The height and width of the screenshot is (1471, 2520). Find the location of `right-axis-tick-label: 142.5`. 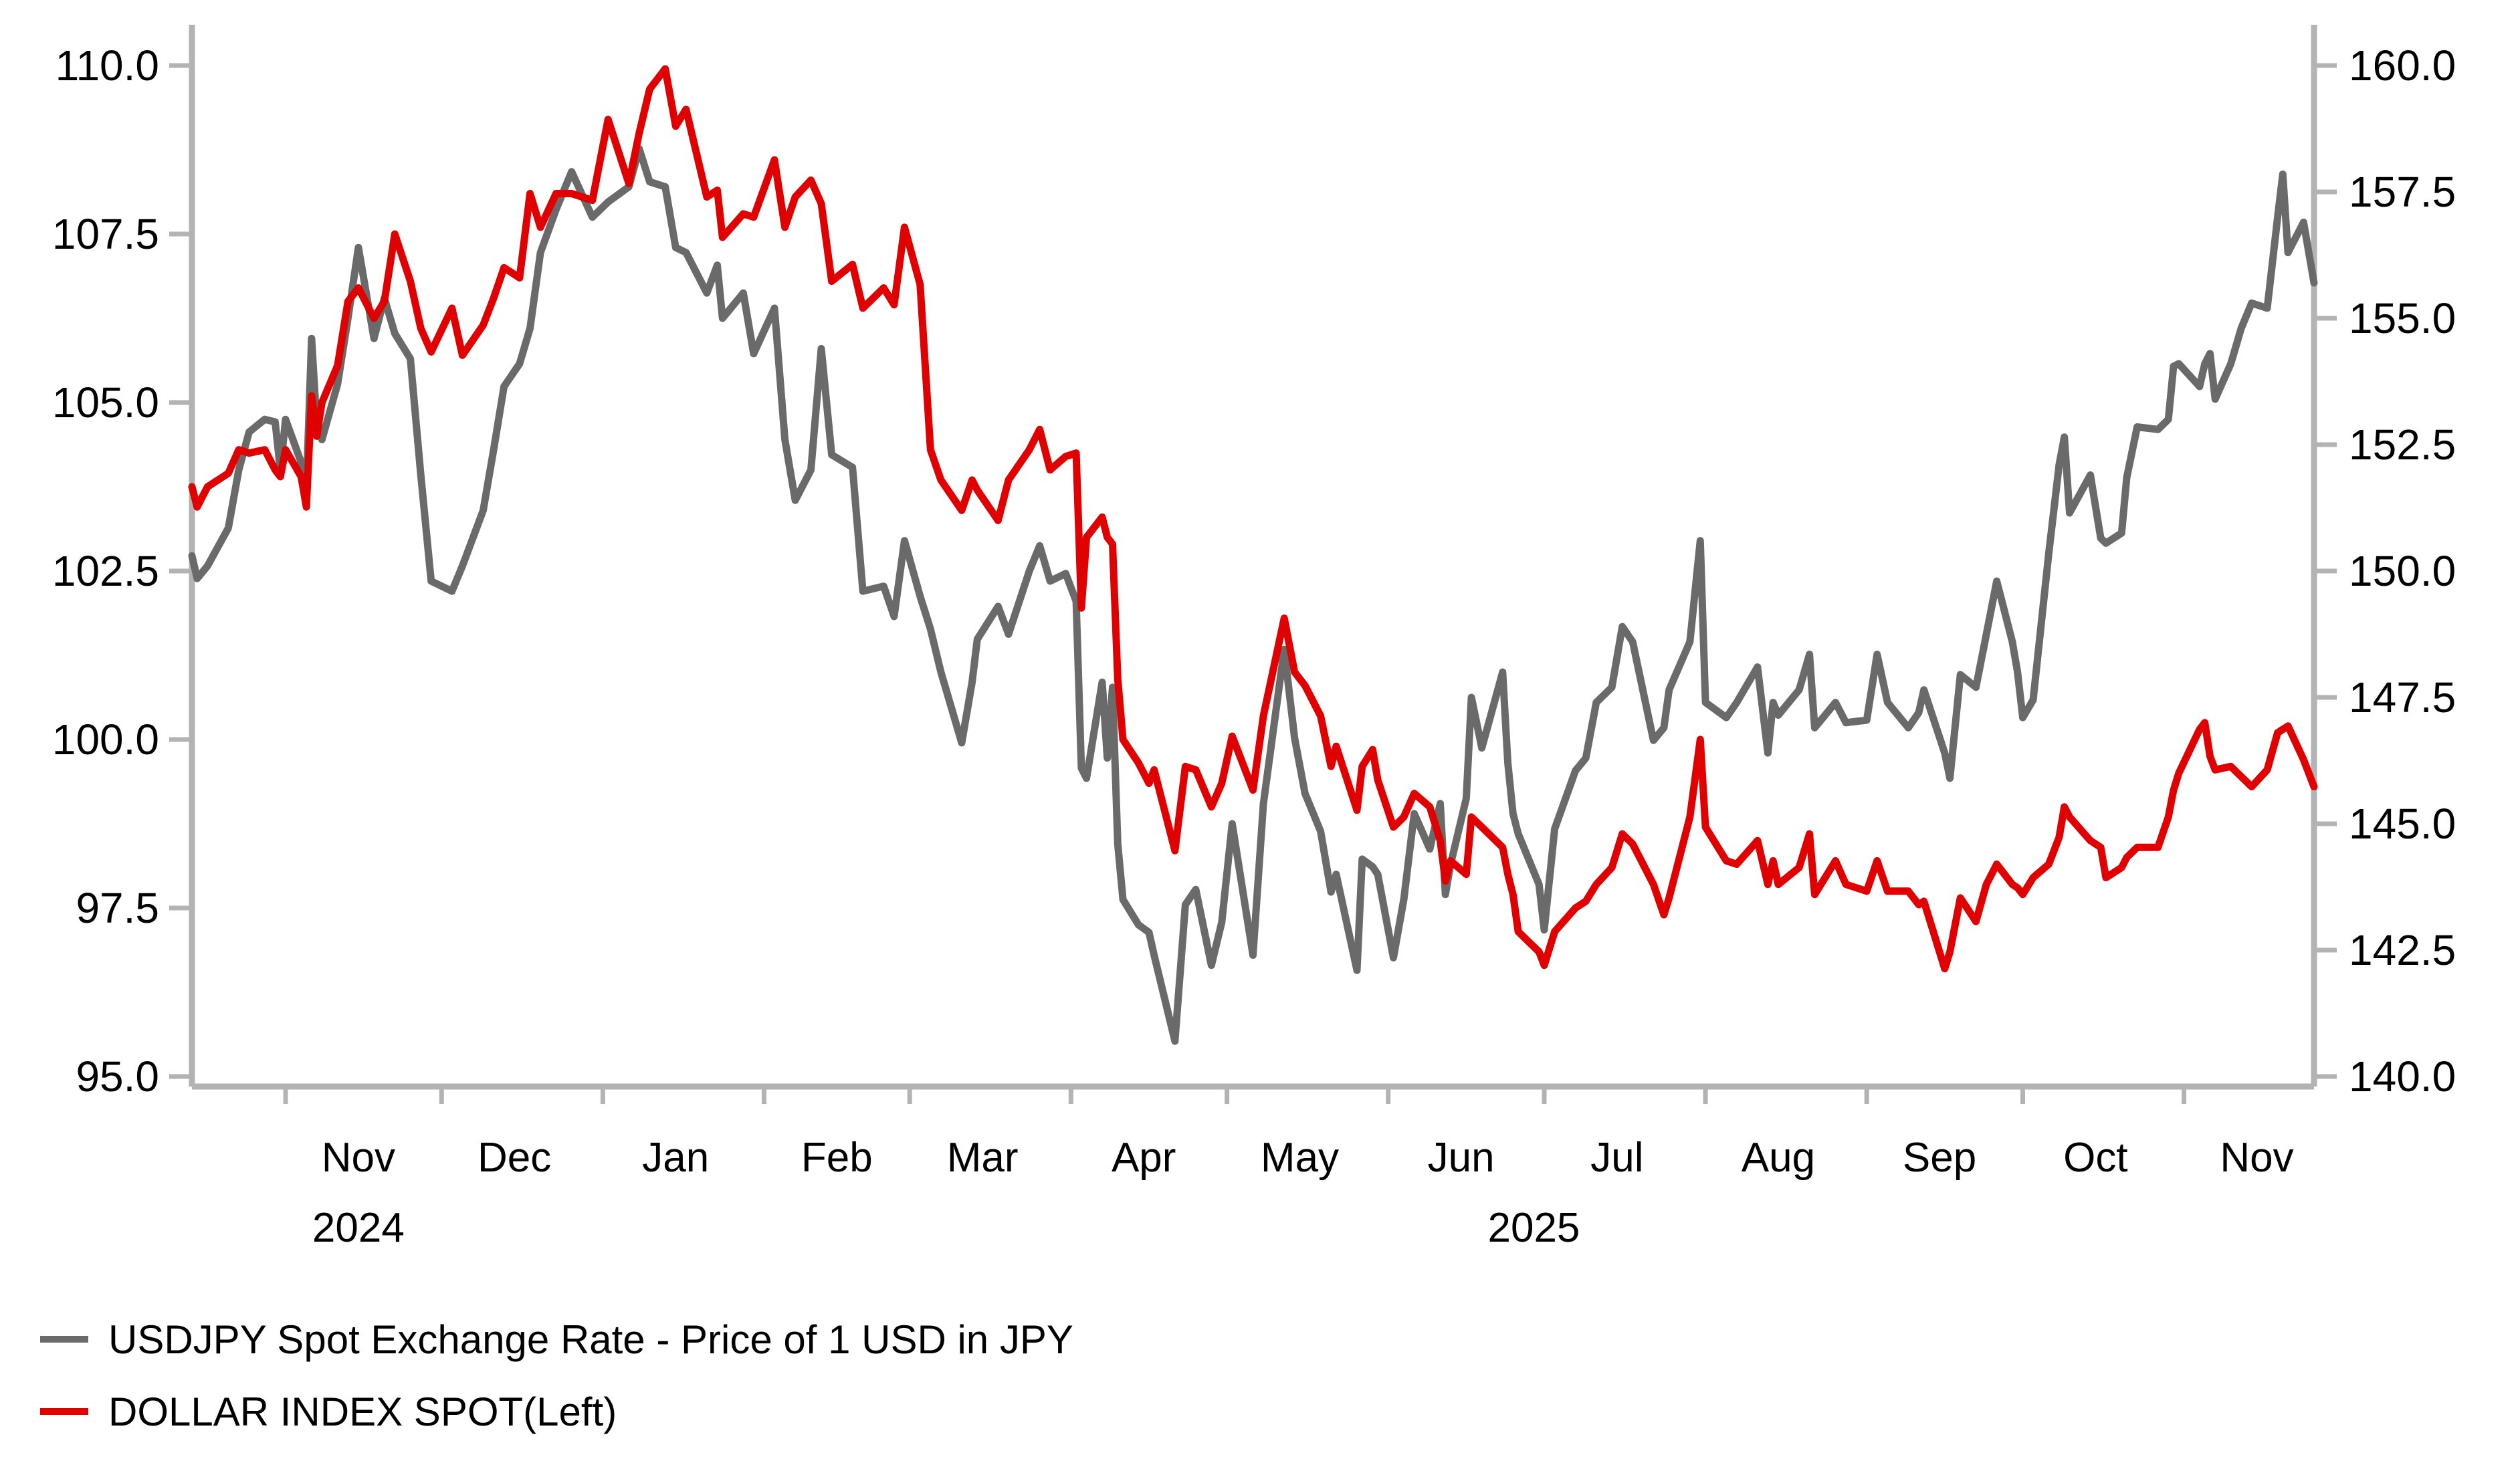

right-axis-tick-label: 142.5 is located at coordinates (2402, 950).